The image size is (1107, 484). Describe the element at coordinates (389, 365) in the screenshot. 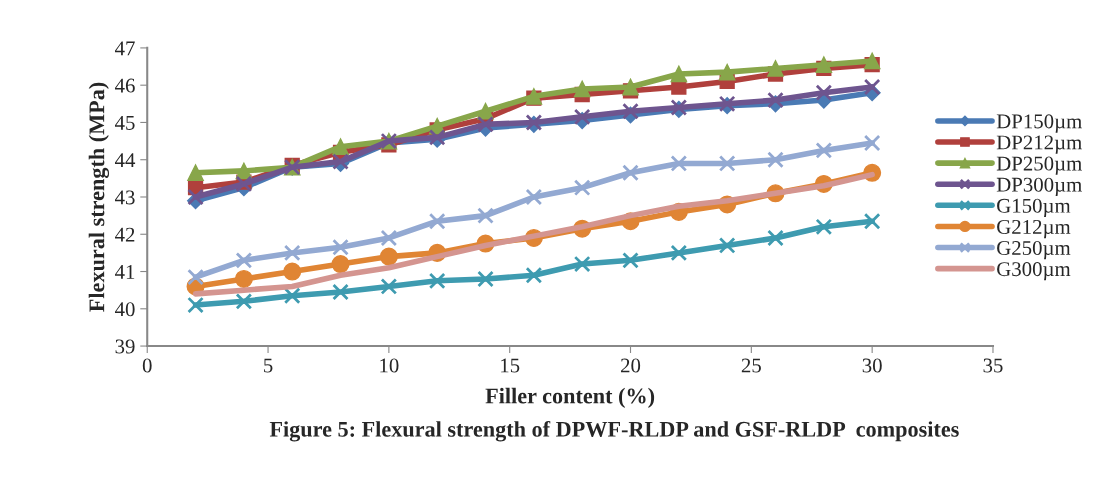

I see `x-tick-label: 10` at that location.